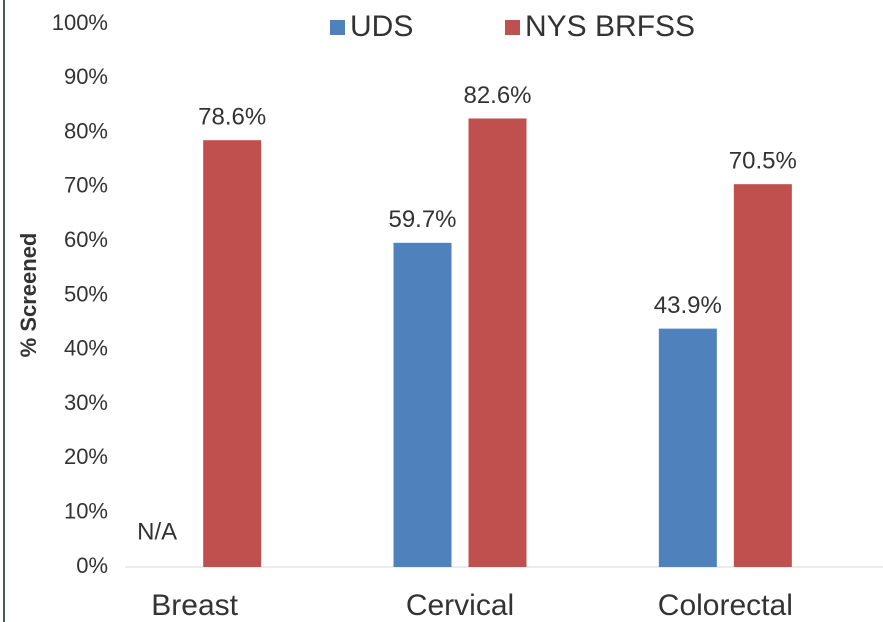 Image resolution: width=883 pixels, height=622 pixels. What do you see at coordinates (725, 605) in the screenshot?
I see `x-tick-label: Colorectal` at bounding box center [725, 605].